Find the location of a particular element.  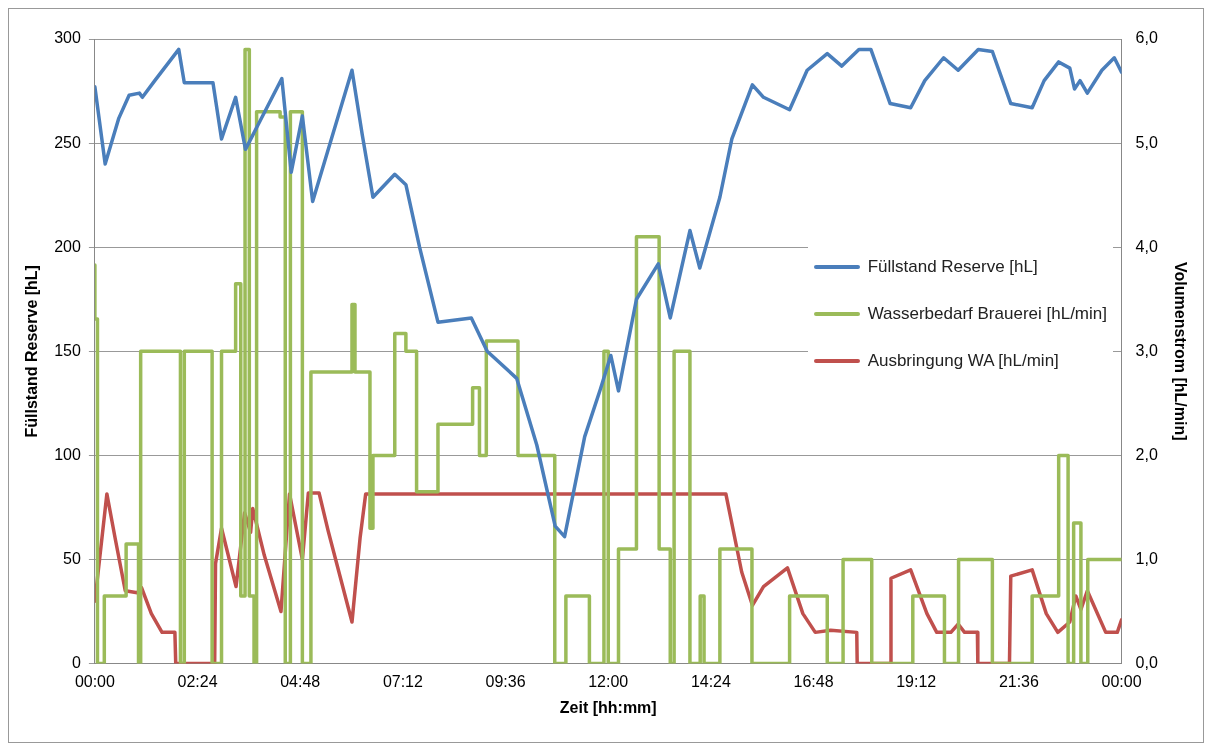

y-axis-title: Füllstand Reserve [hL] is located at coordinates (32, 351).